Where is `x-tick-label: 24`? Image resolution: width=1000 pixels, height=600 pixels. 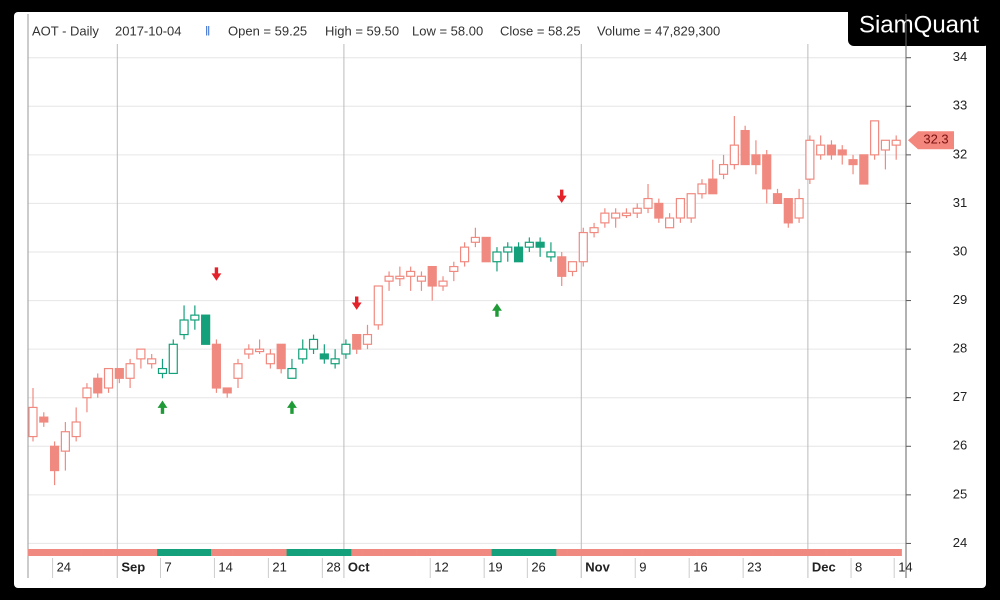
x-tick-label: 24 is located at coordinates (64, 566).